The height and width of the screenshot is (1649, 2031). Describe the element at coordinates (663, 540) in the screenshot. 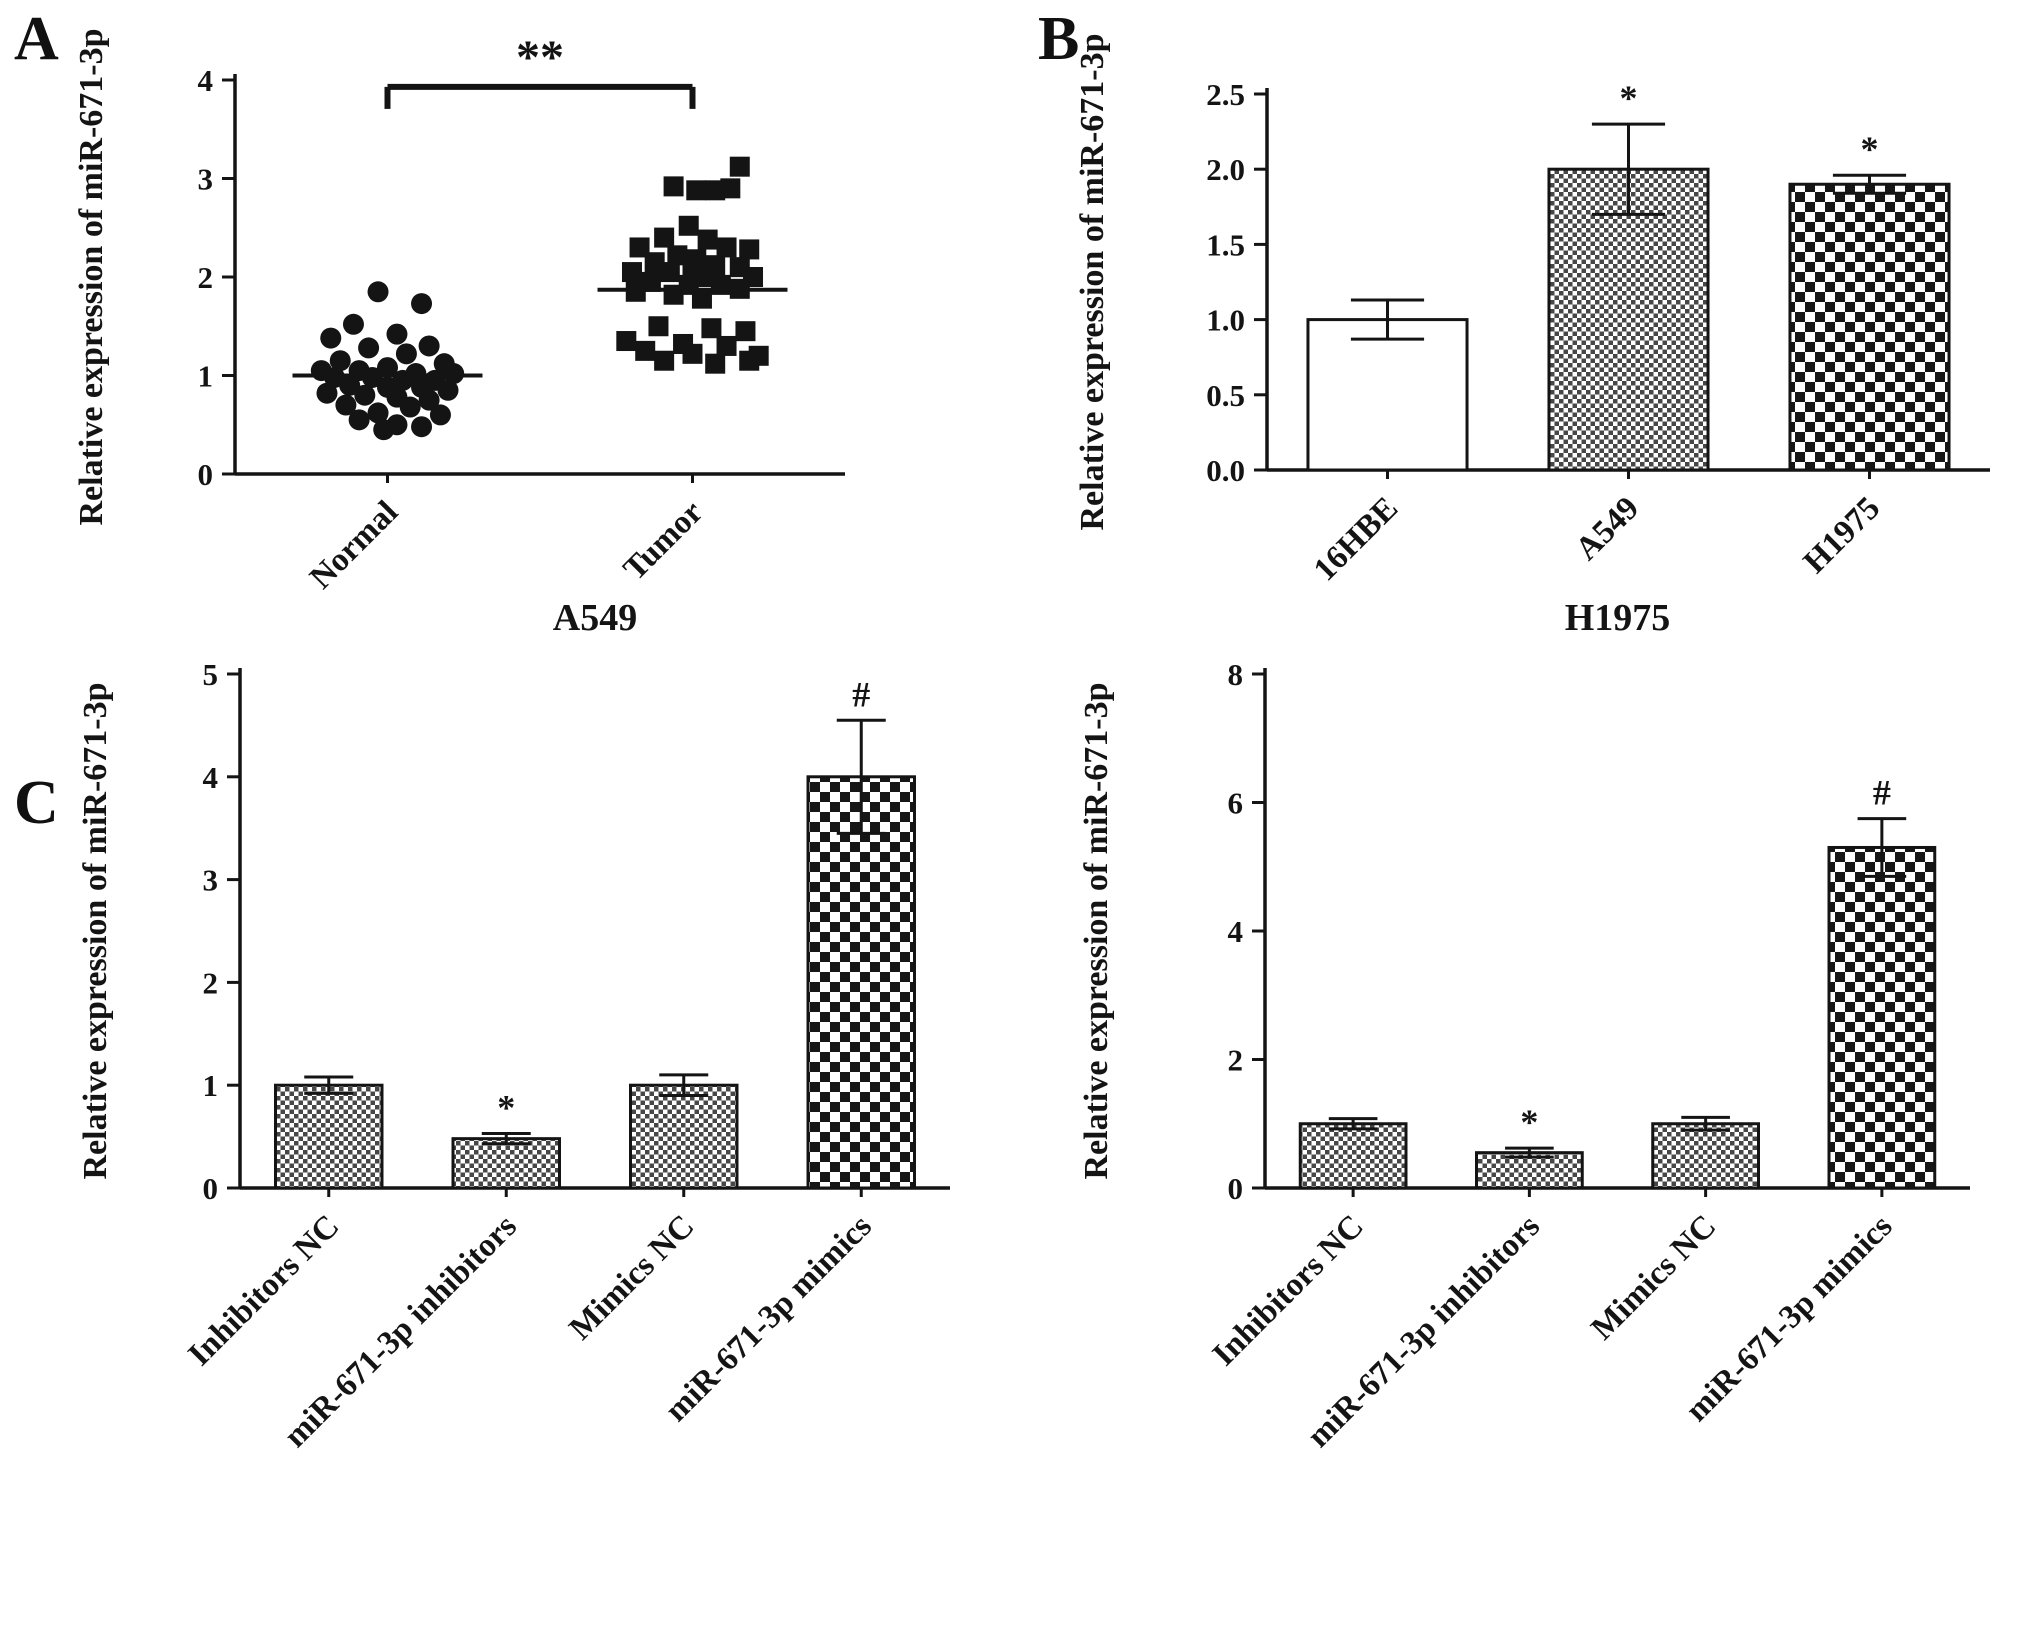

I see `svg-text: Tumor` at that location.